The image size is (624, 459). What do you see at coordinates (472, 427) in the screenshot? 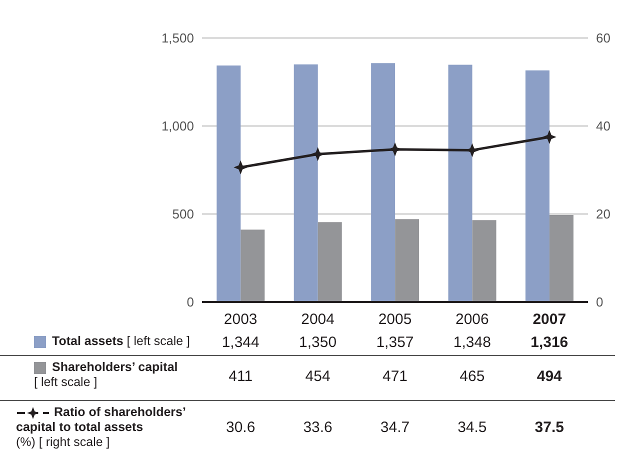
I see `data-label: 34.5` at bounding box center [472, 427].